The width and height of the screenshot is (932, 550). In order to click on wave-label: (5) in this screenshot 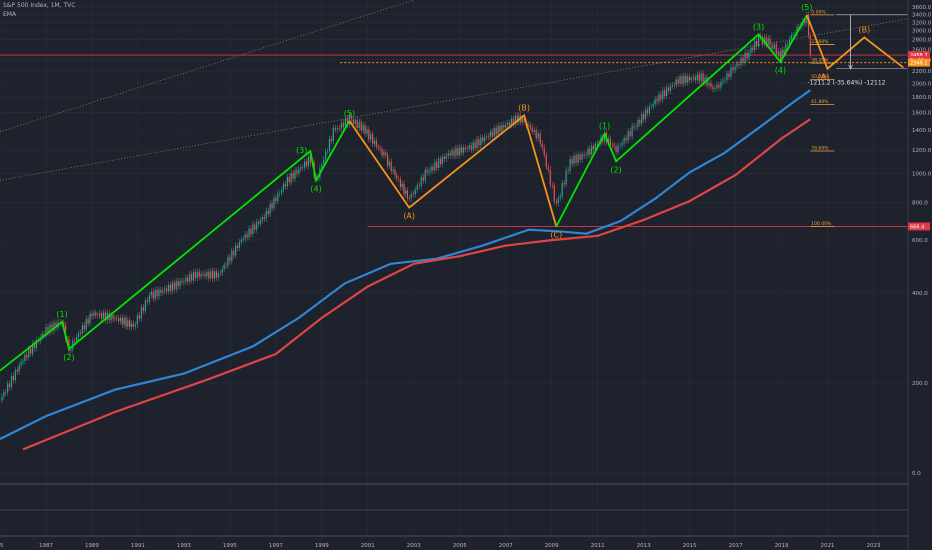, I will do `click(349, 113)`.